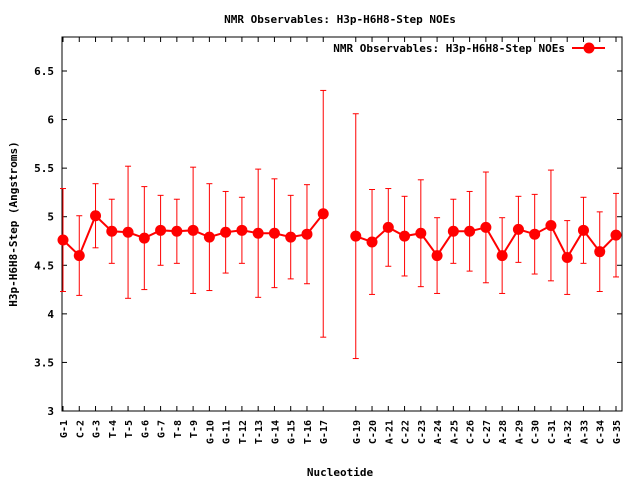  I want to click on x-tick-label: C-26, so click(471, 432).